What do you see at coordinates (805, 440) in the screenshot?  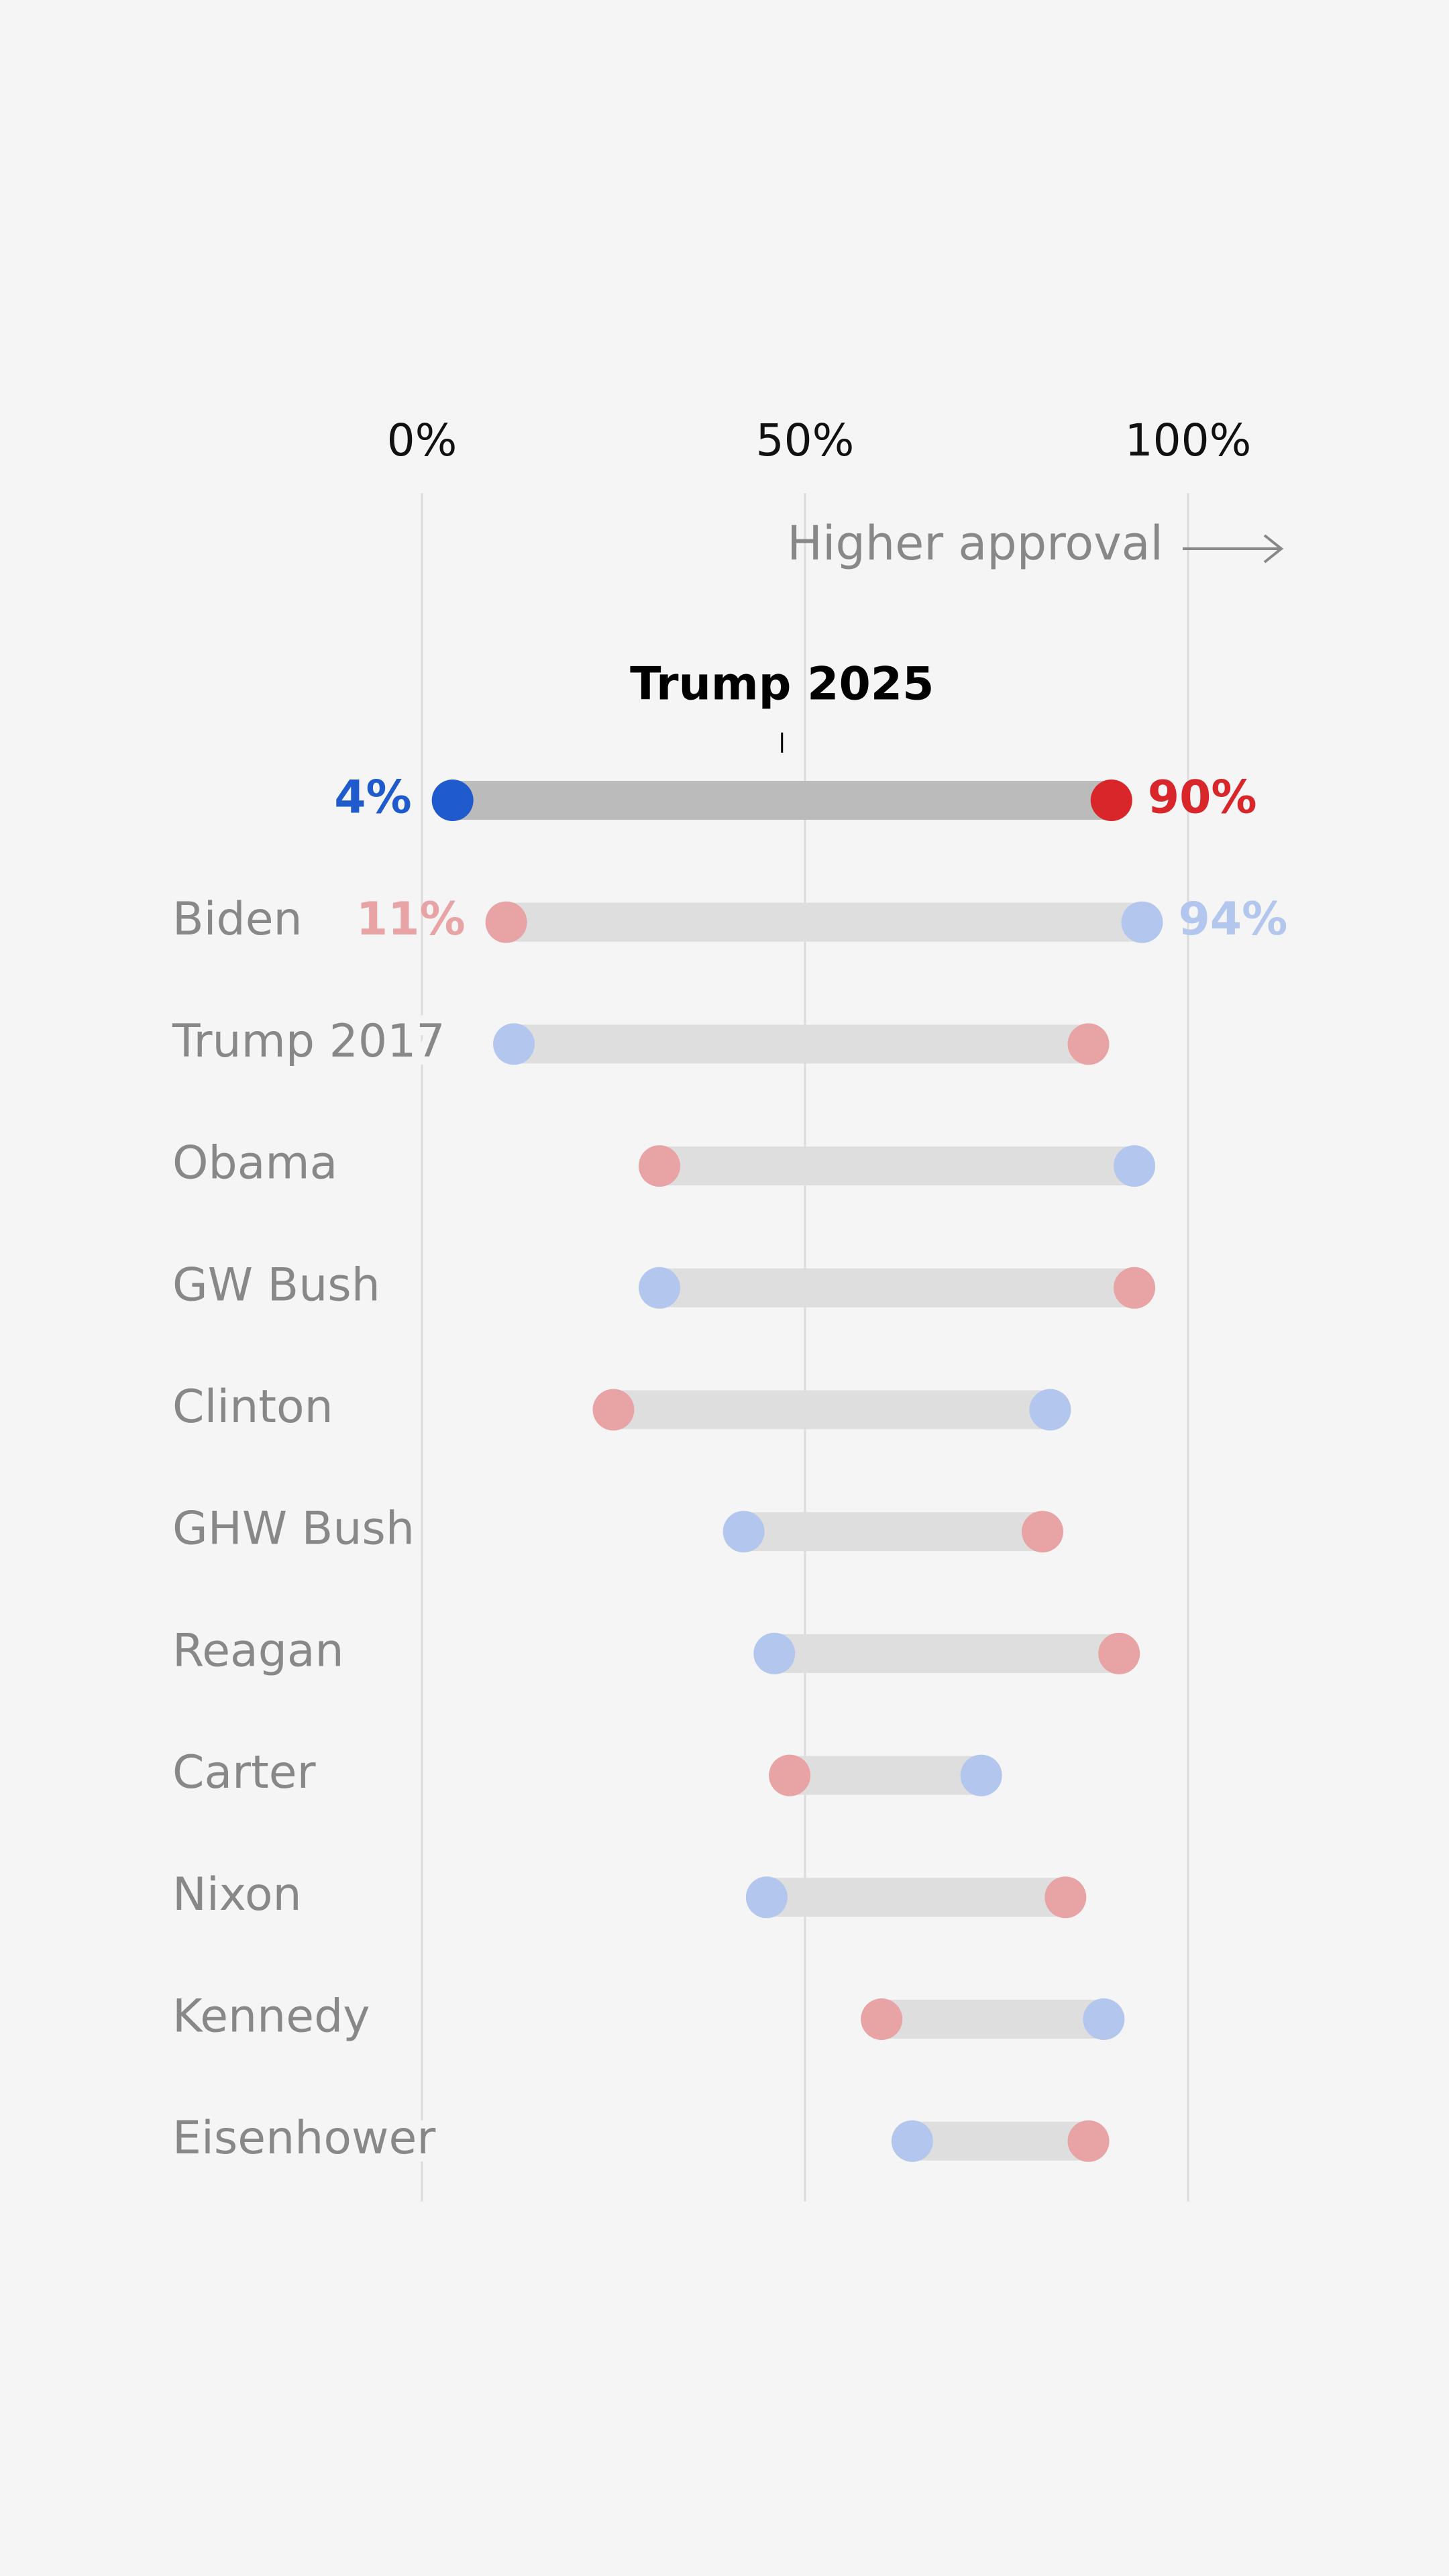 I see `x-tick-label: 50%` at bounding box center [805, 440].